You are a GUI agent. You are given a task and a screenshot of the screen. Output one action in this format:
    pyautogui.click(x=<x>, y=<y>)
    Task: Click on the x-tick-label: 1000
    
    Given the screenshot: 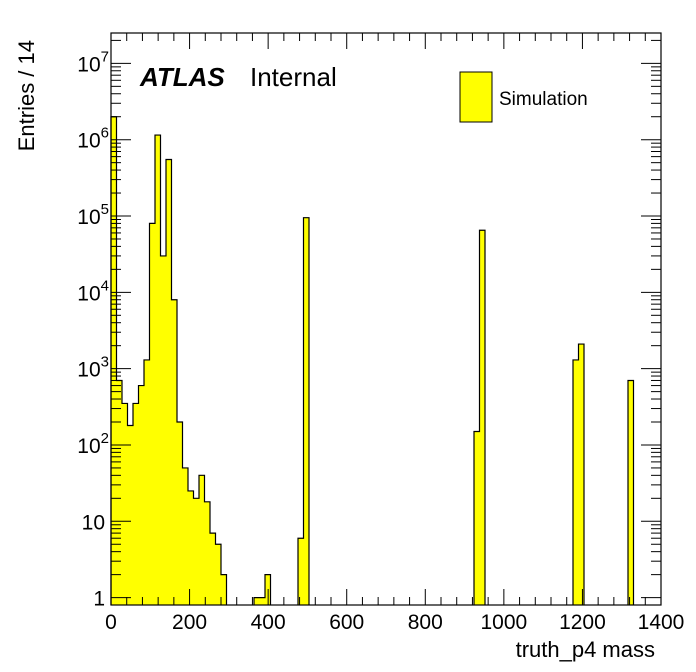 What is the action you would take?
    pyautogui.click(x=503, y=622)
    